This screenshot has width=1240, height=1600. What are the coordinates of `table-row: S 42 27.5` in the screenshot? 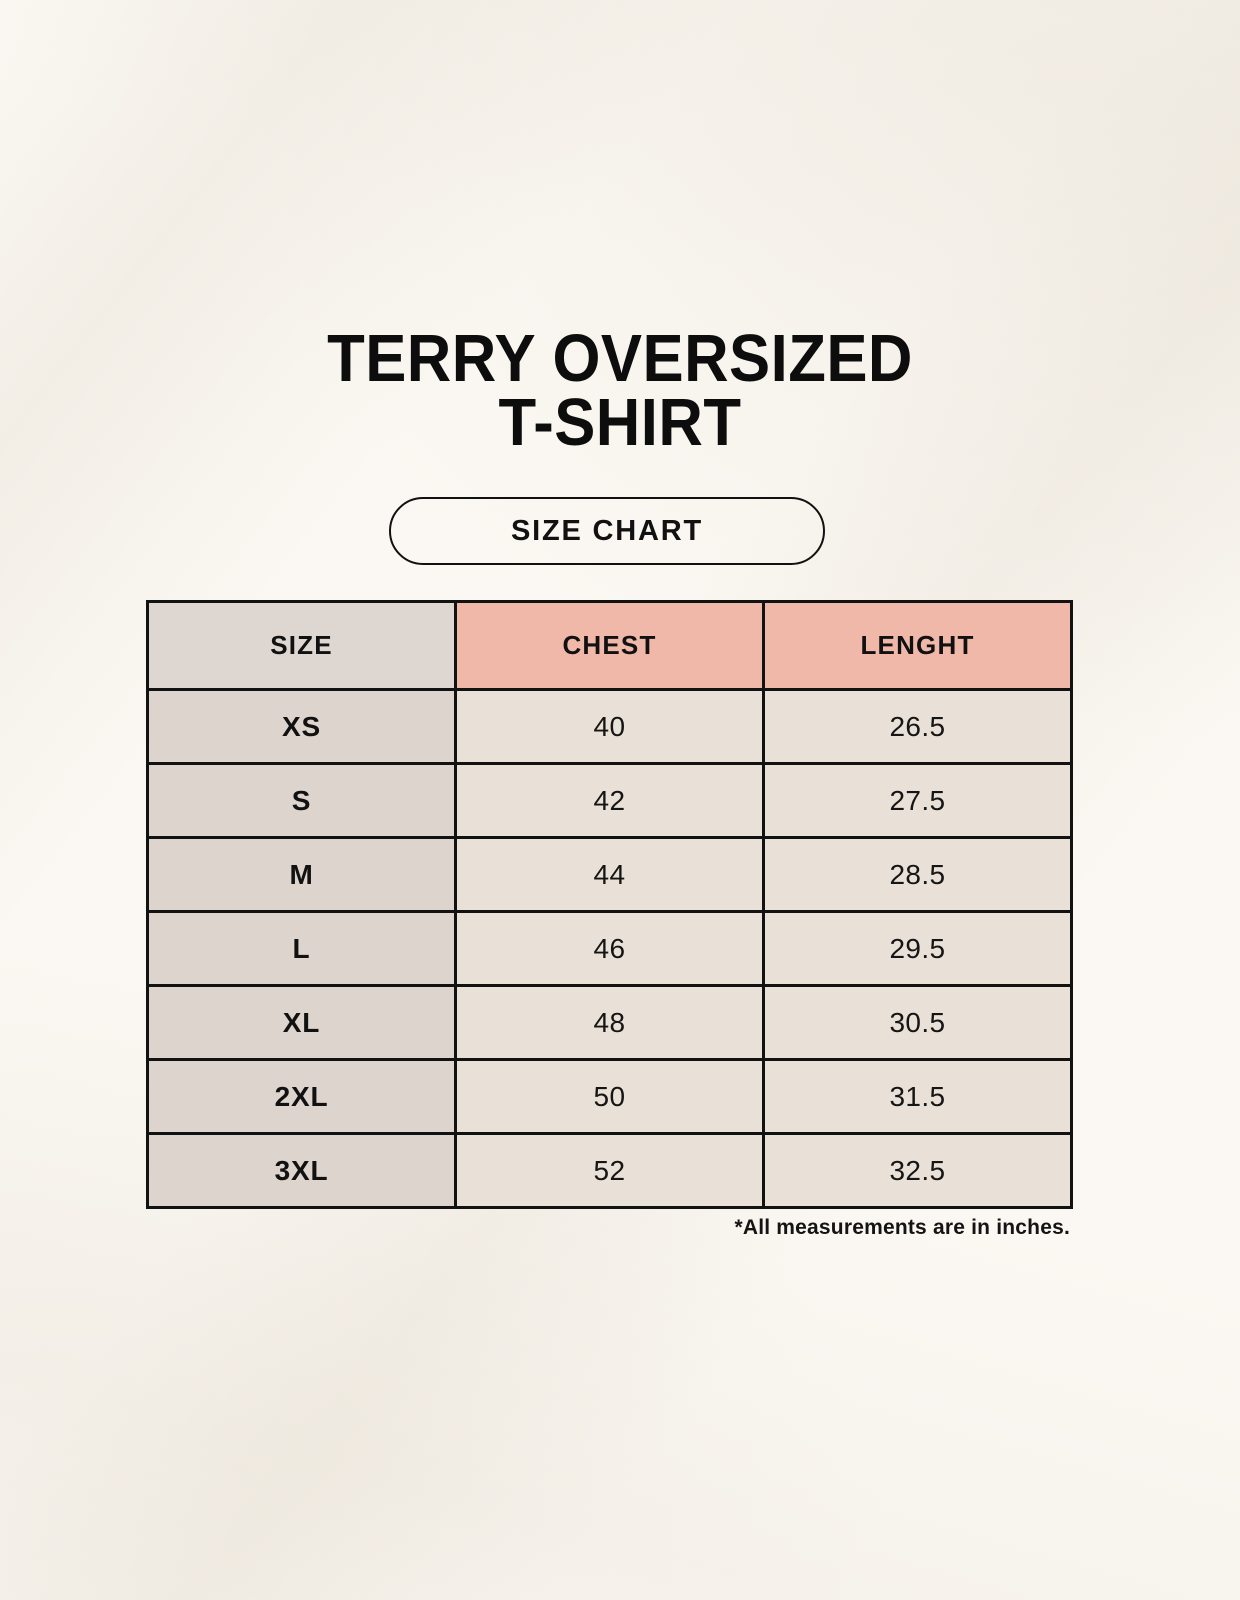 It's located at (609, 800).